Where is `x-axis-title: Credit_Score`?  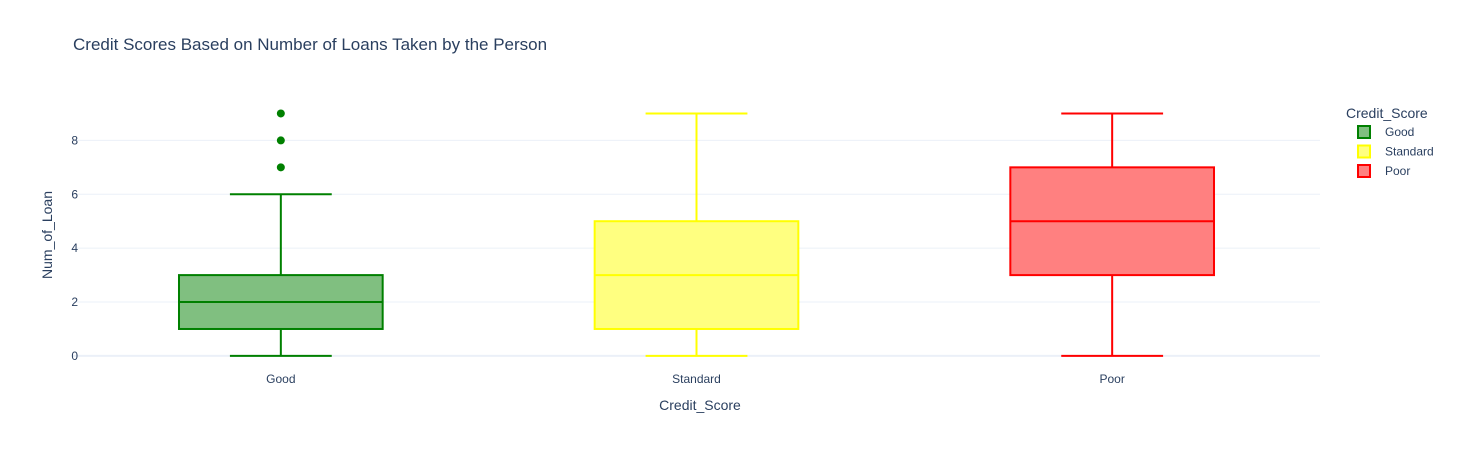 x-axis-title: Credit_Score is located at coordinates (700, 405).